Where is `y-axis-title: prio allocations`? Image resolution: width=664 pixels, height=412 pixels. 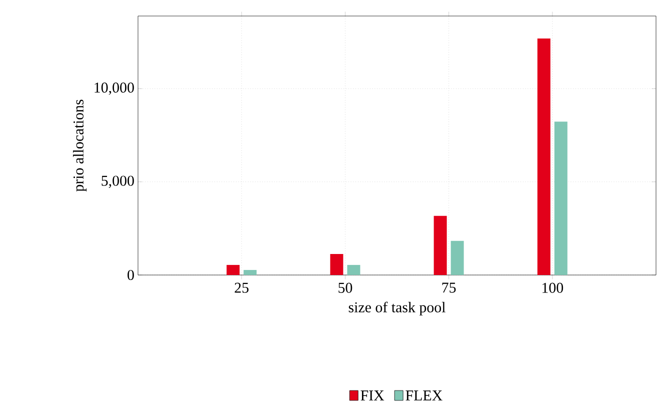
y-axis-title: prio allocations is located at coordinates (80, 146).